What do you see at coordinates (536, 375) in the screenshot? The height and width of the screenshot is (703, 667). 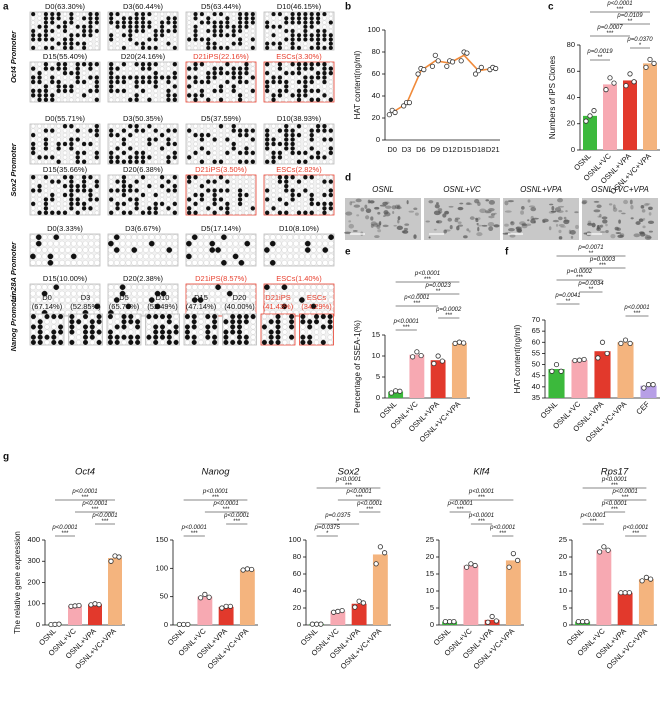 I see `y-tick-label: 45` at bounding box center [536, 375].